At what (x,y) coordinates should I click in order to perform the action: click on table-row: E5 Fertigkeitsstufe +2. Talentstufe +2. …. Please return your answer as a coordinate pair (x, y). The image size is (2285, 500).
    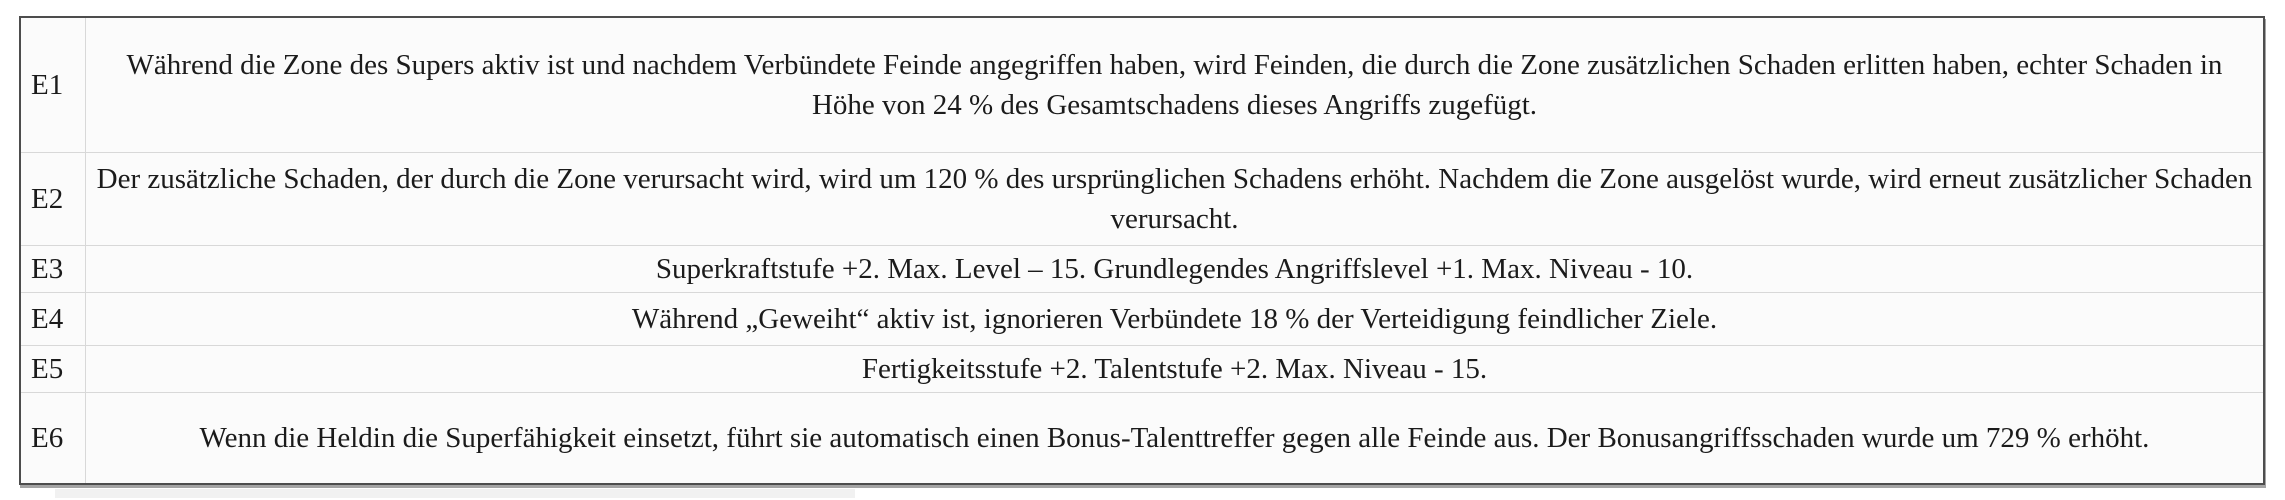
    Looking at the image, I should click on (1142, 369).